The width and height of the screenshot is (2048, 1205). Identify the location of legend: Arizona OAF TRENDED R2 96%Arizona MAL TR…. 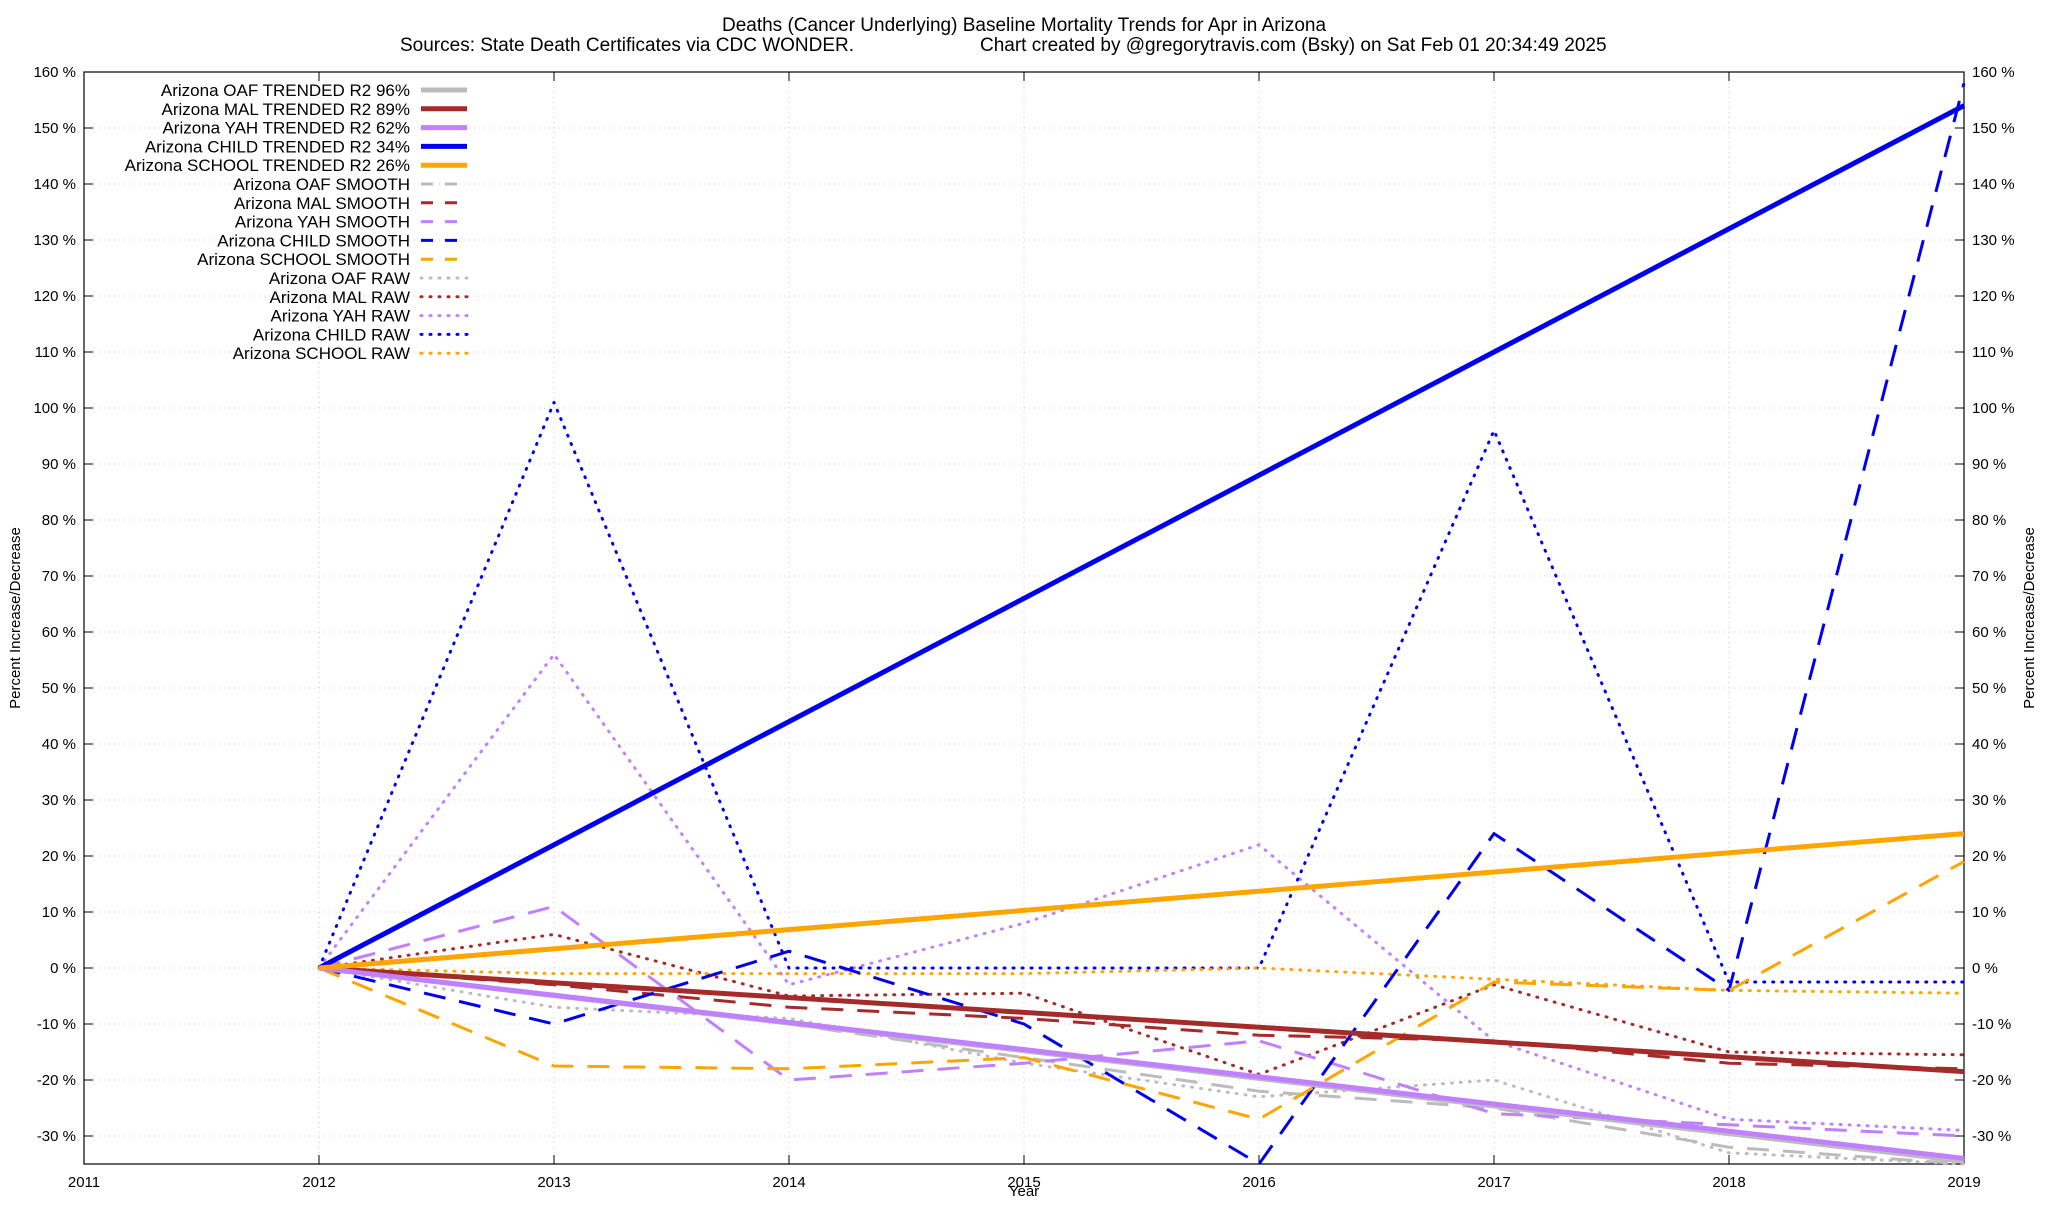
(297, 222).